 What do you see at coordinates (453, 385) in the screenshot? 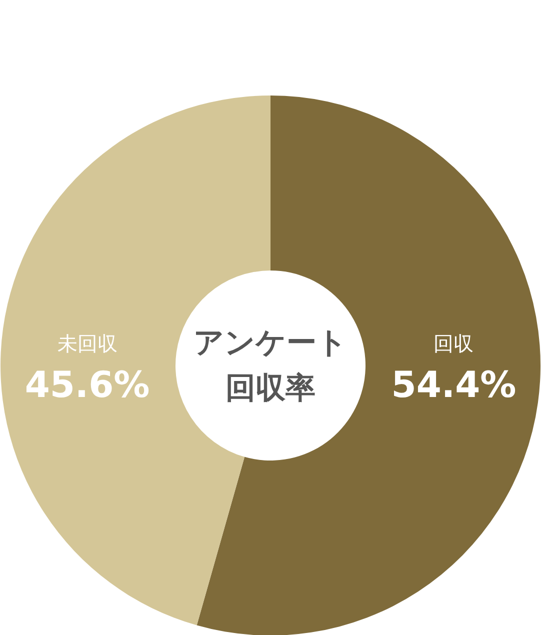
I see `data-label: 54.4%` at bounding box center [453, 385].